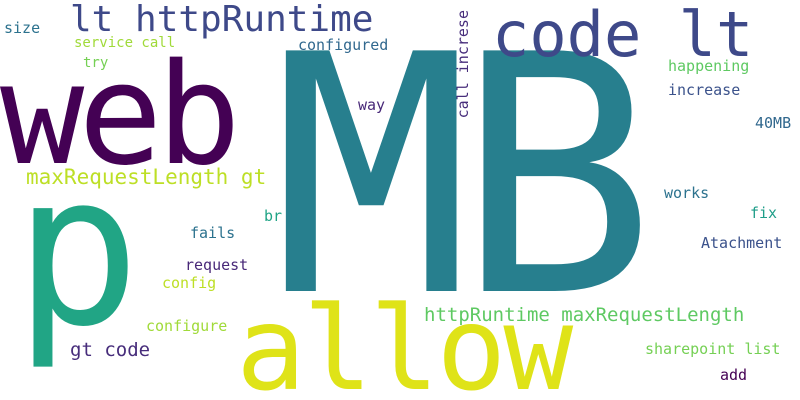 The image size is (800, 400). Describe the element at coordinates (734, 375) in the screenshot. I see `word-add: add` at that location.